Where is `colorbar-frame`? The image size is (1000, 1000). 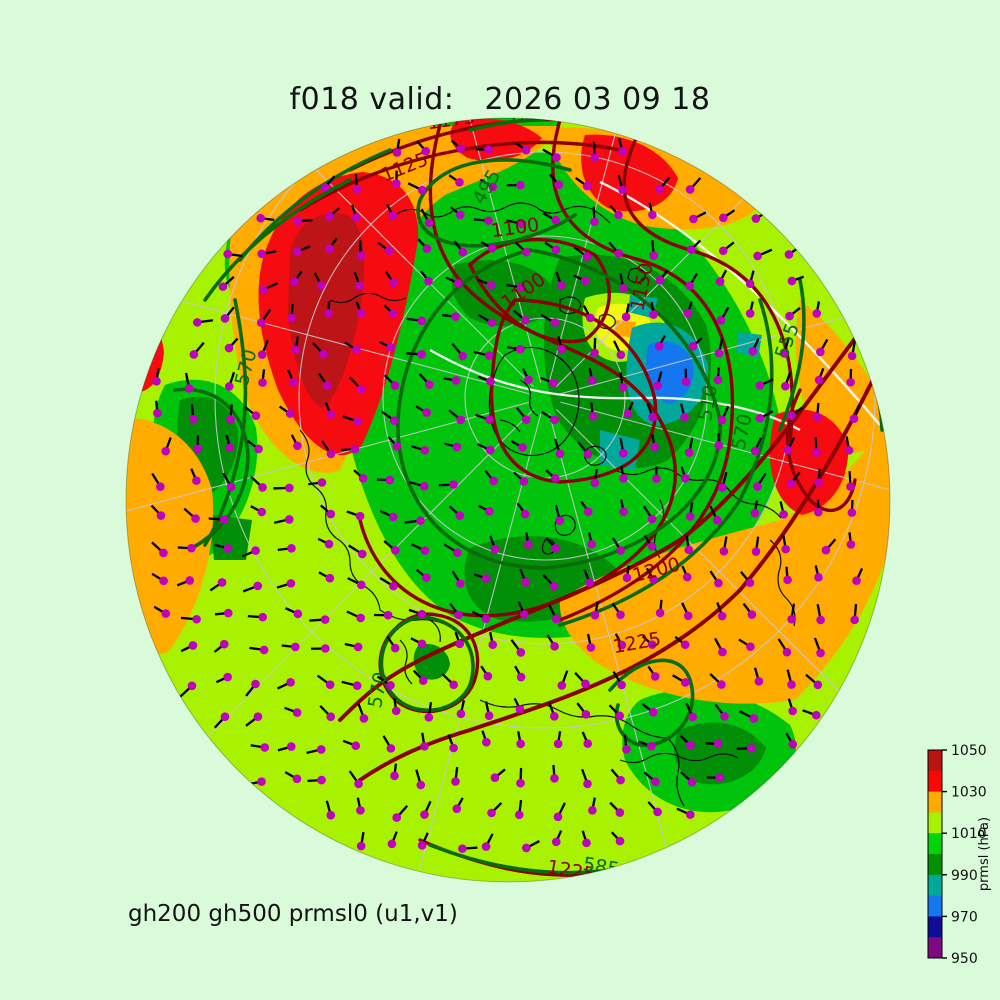 colorbar-frame is located at coordinates (935, 854).